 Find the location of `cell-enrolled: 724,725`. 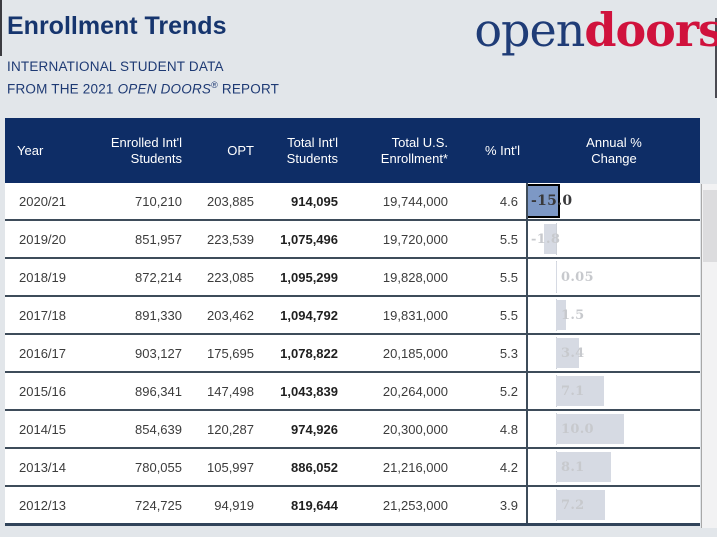

cell-enrolled: 724,725 is located at coordinates (158, 505).